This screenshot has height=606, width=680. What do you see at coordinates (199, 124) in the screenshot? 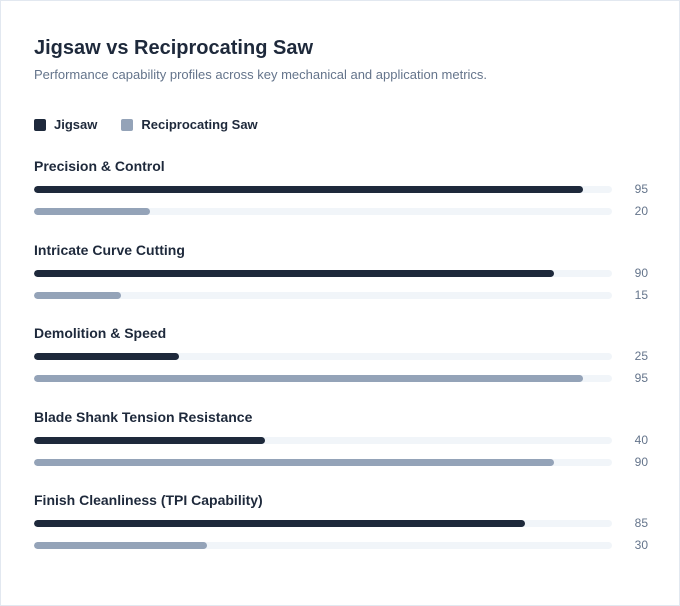
I see `legend-label-reciprocating-saw: Reciprocating Saw` at bounding box center [199, 124].